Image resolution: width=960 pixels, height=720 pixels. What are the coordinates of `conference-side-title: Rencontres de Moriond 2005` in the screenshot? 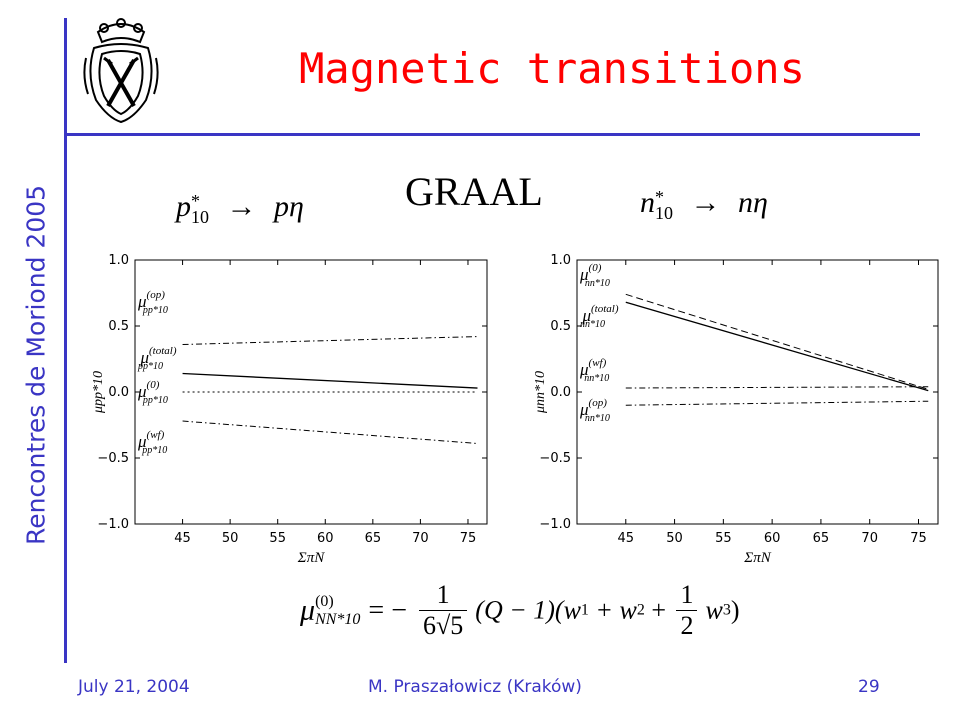 It's located at (36, 365).